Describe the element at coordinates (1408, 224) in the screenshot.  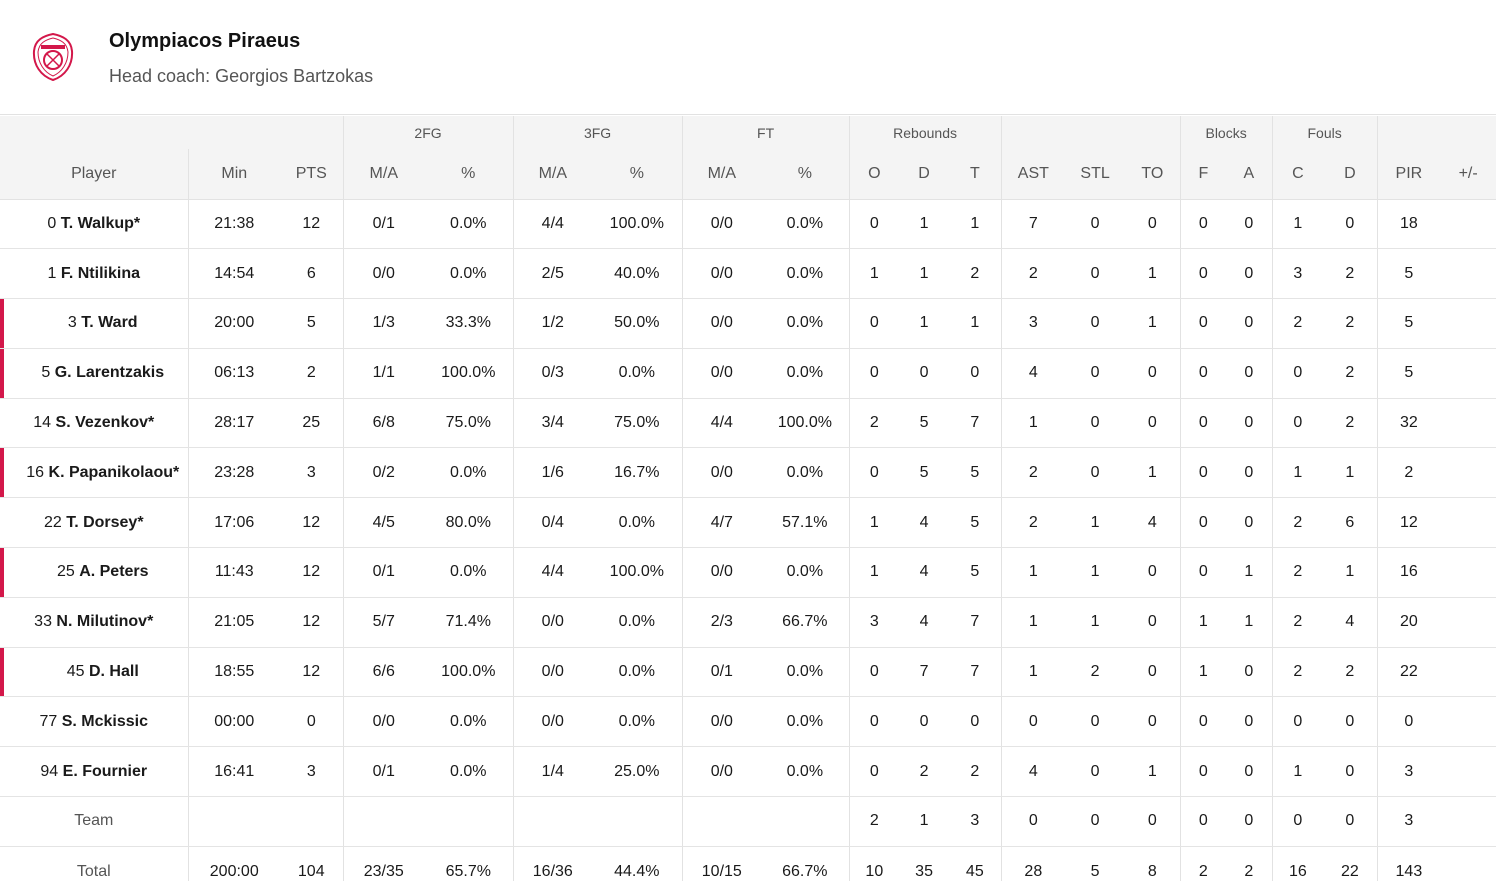
I see `cell-pir: 18` at that location.